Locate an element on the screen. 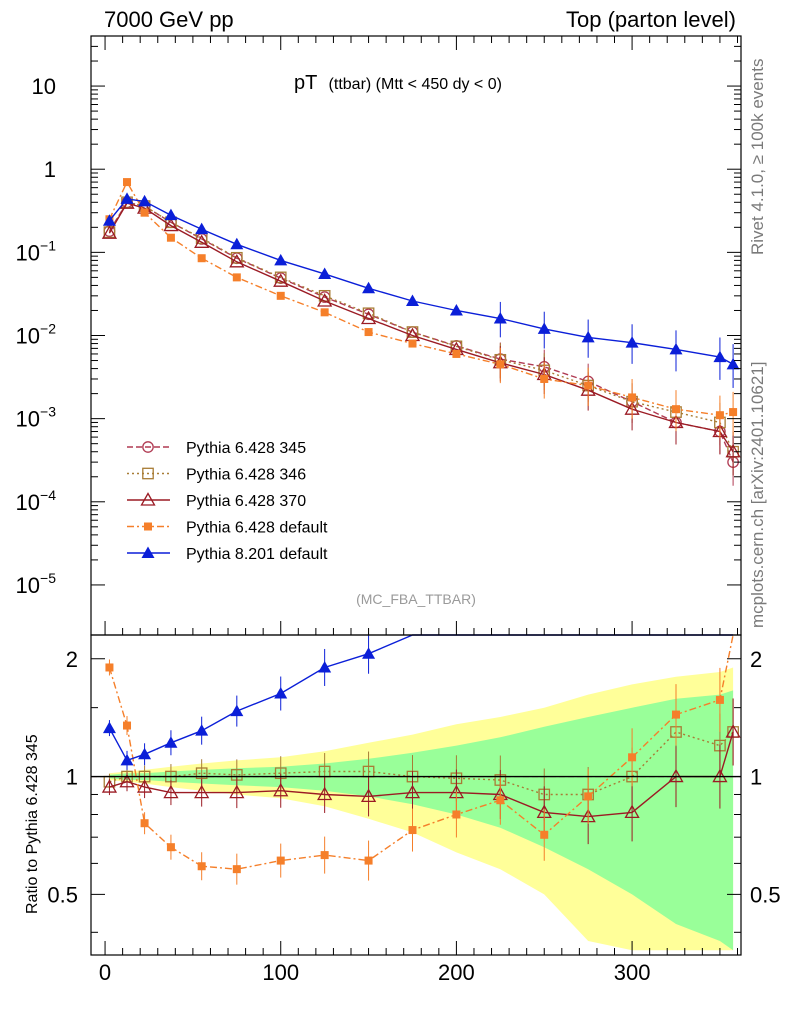 The width and height of the screenshot is (786, 1029). ratio-tick-label-right: 0.5 is located at coordinates (765, 894).